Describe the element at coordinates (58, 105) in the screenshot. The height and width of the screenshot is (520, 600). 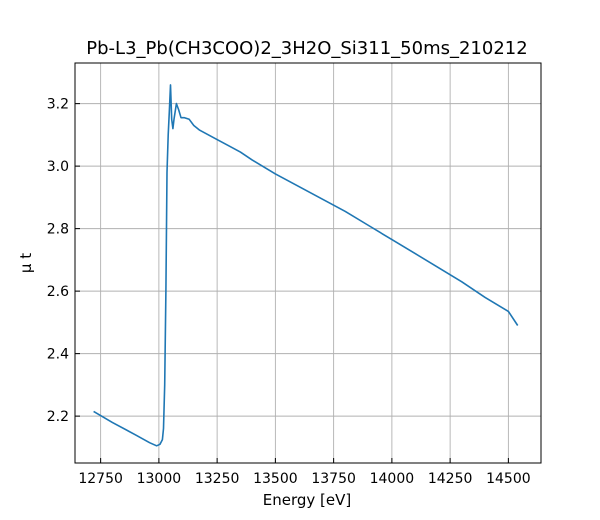
I see `y-tick-label: 3.2` at that location.